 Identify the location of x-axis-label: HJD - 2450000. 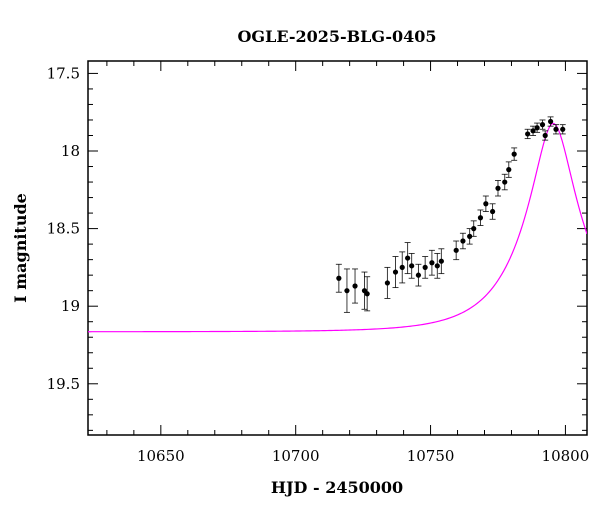
(337, 487).